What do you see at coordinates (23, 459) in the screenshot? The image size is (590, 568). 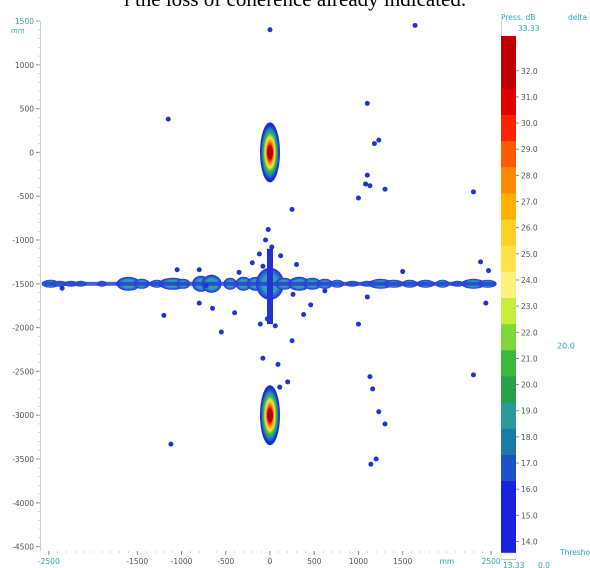 I see `y-tick-label: -3500` at bounding box center [23, 459].